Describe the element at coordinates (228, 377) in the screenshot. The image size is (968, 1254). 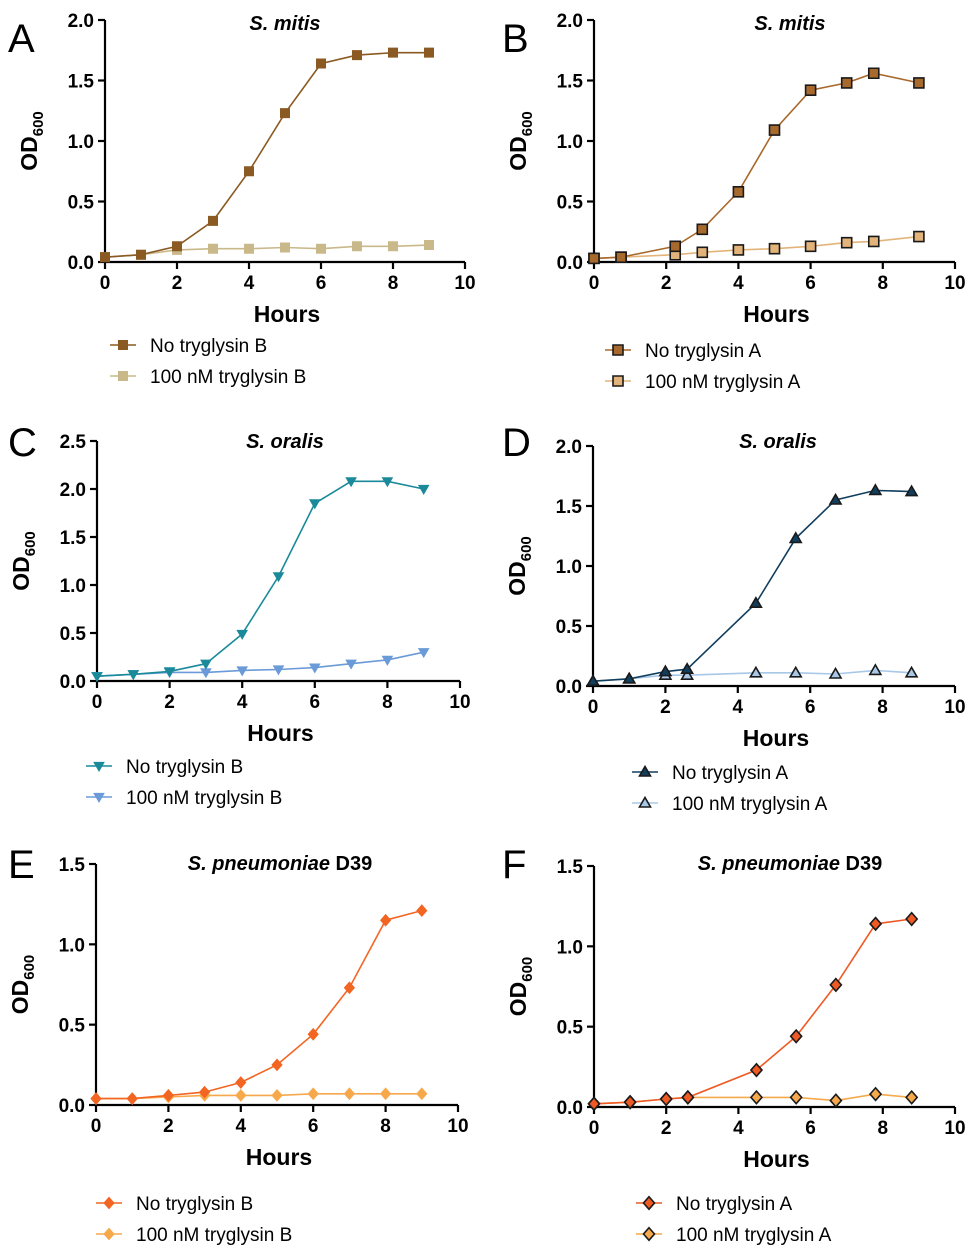
I see `legend-label: 100 nM tryglysin B` at that location.